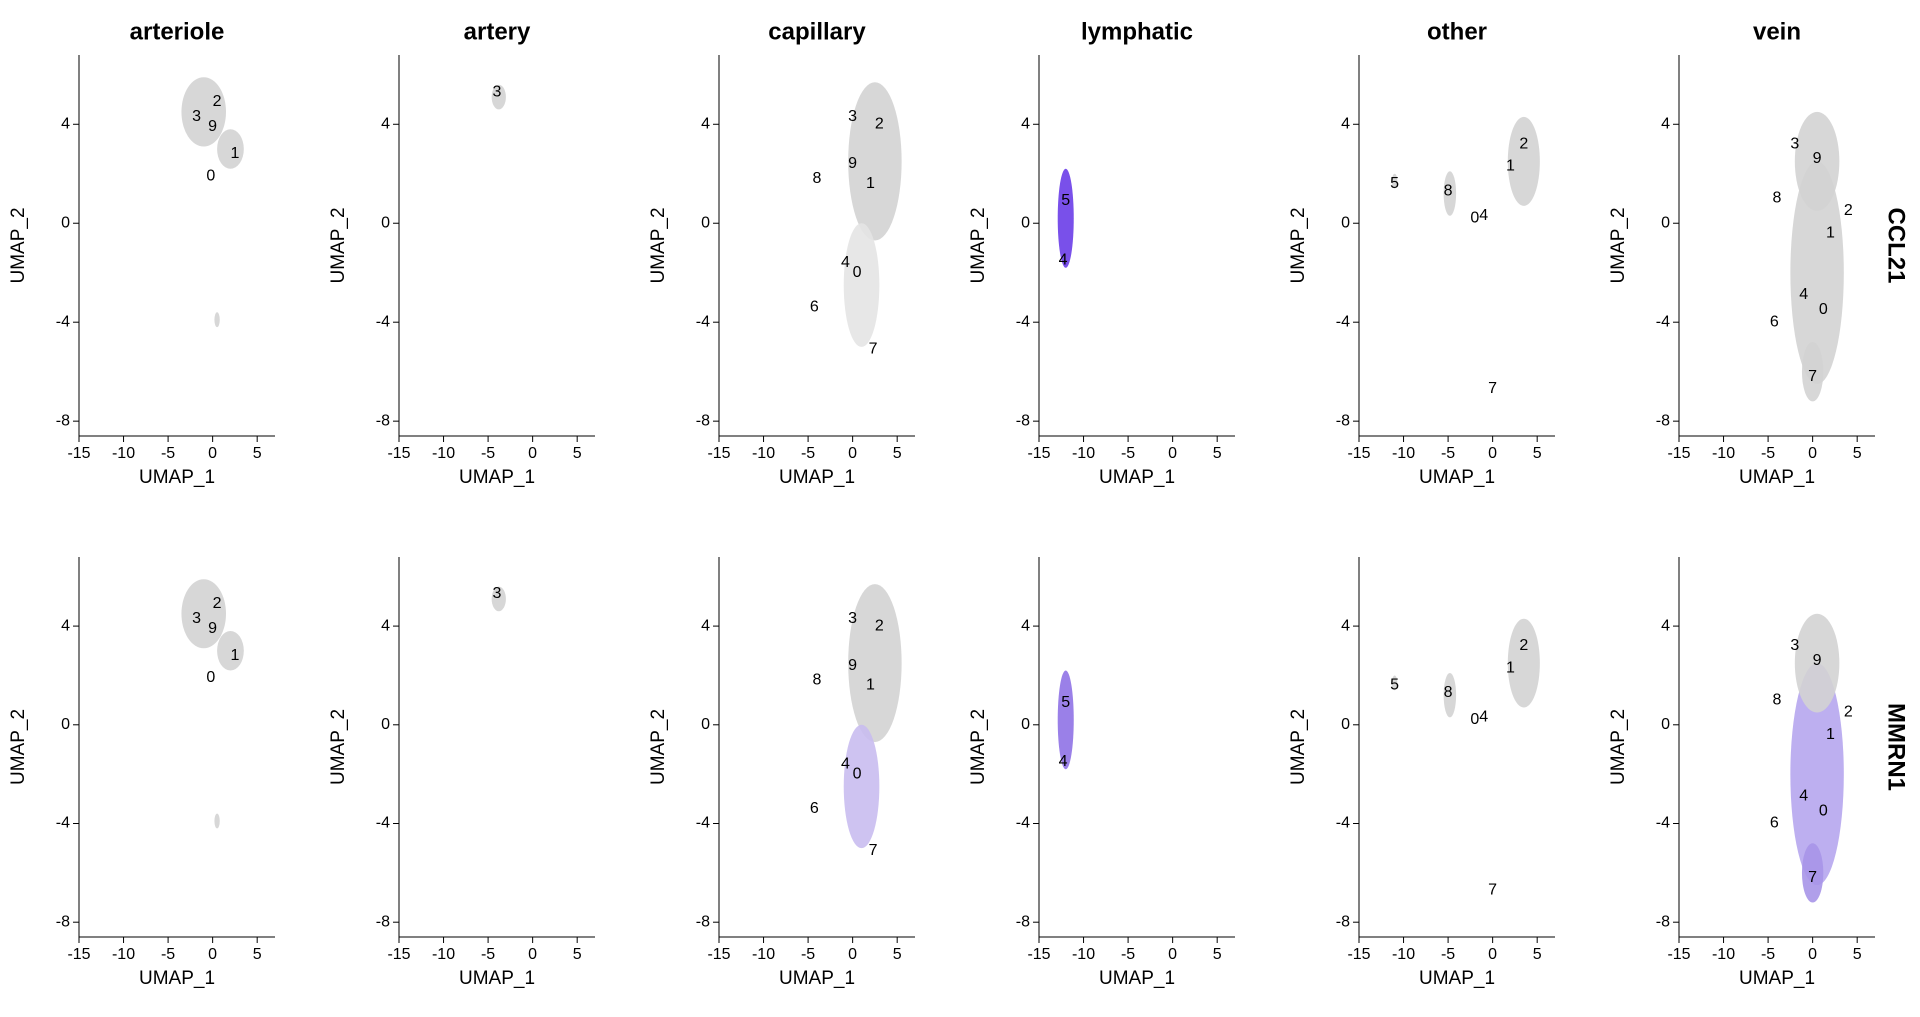  I want to click on facet-title: other, so click(1457, 31).